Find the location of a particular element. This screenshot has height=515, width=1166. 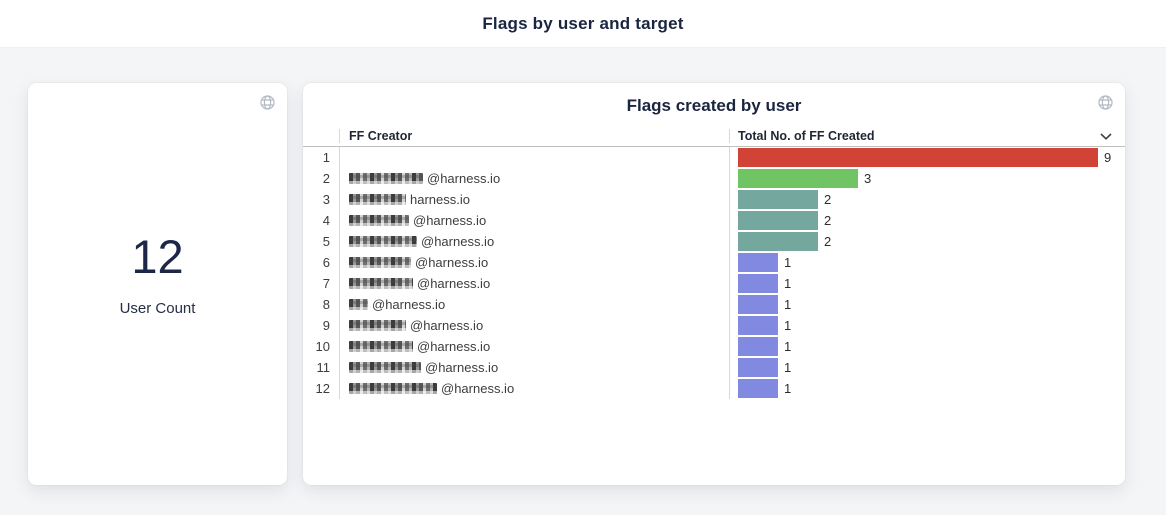

table-row: 8 @harness.io 1 is located at coordinates (714, 304).